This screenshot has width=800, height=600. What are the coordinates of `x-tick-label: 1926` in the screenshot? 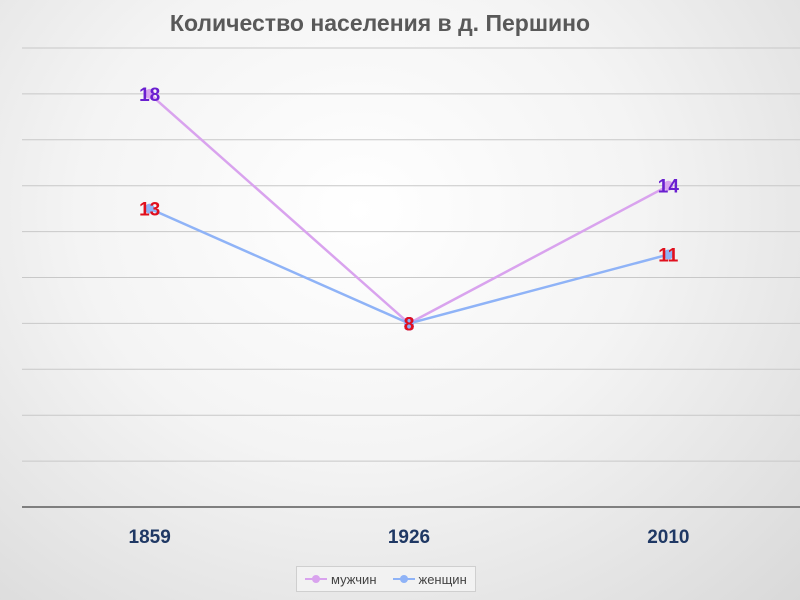 It's located at (409, 537).